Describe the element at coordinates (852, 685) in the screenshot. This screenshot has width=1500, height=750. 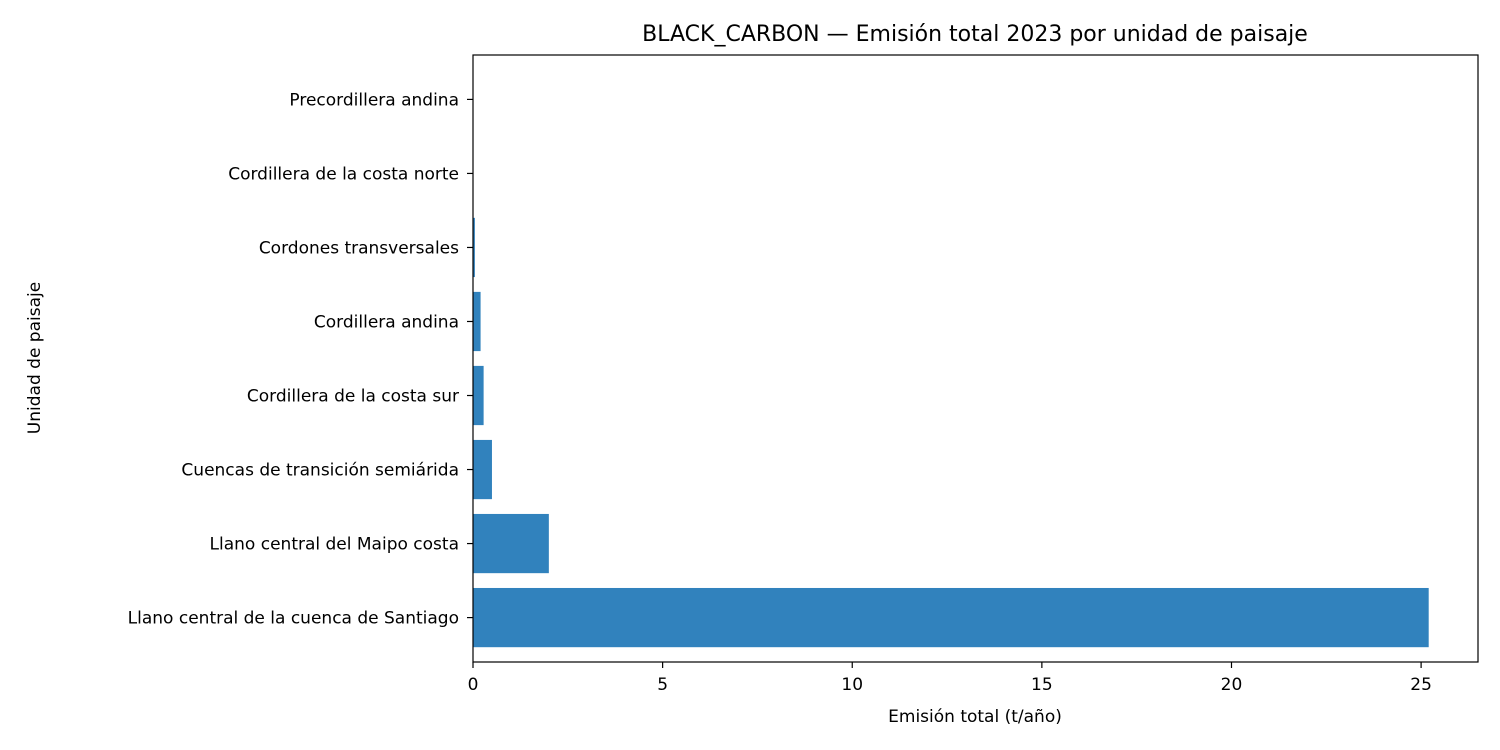
I see `x-tick-label: 10` at that location.